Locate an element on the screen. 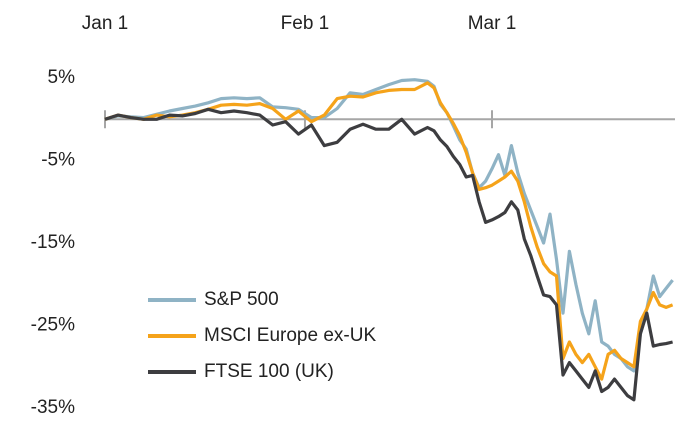 This screenshot has width=675, height=428. legend-label: FTSE 100 (UK) is located at coordinates (269, 371).